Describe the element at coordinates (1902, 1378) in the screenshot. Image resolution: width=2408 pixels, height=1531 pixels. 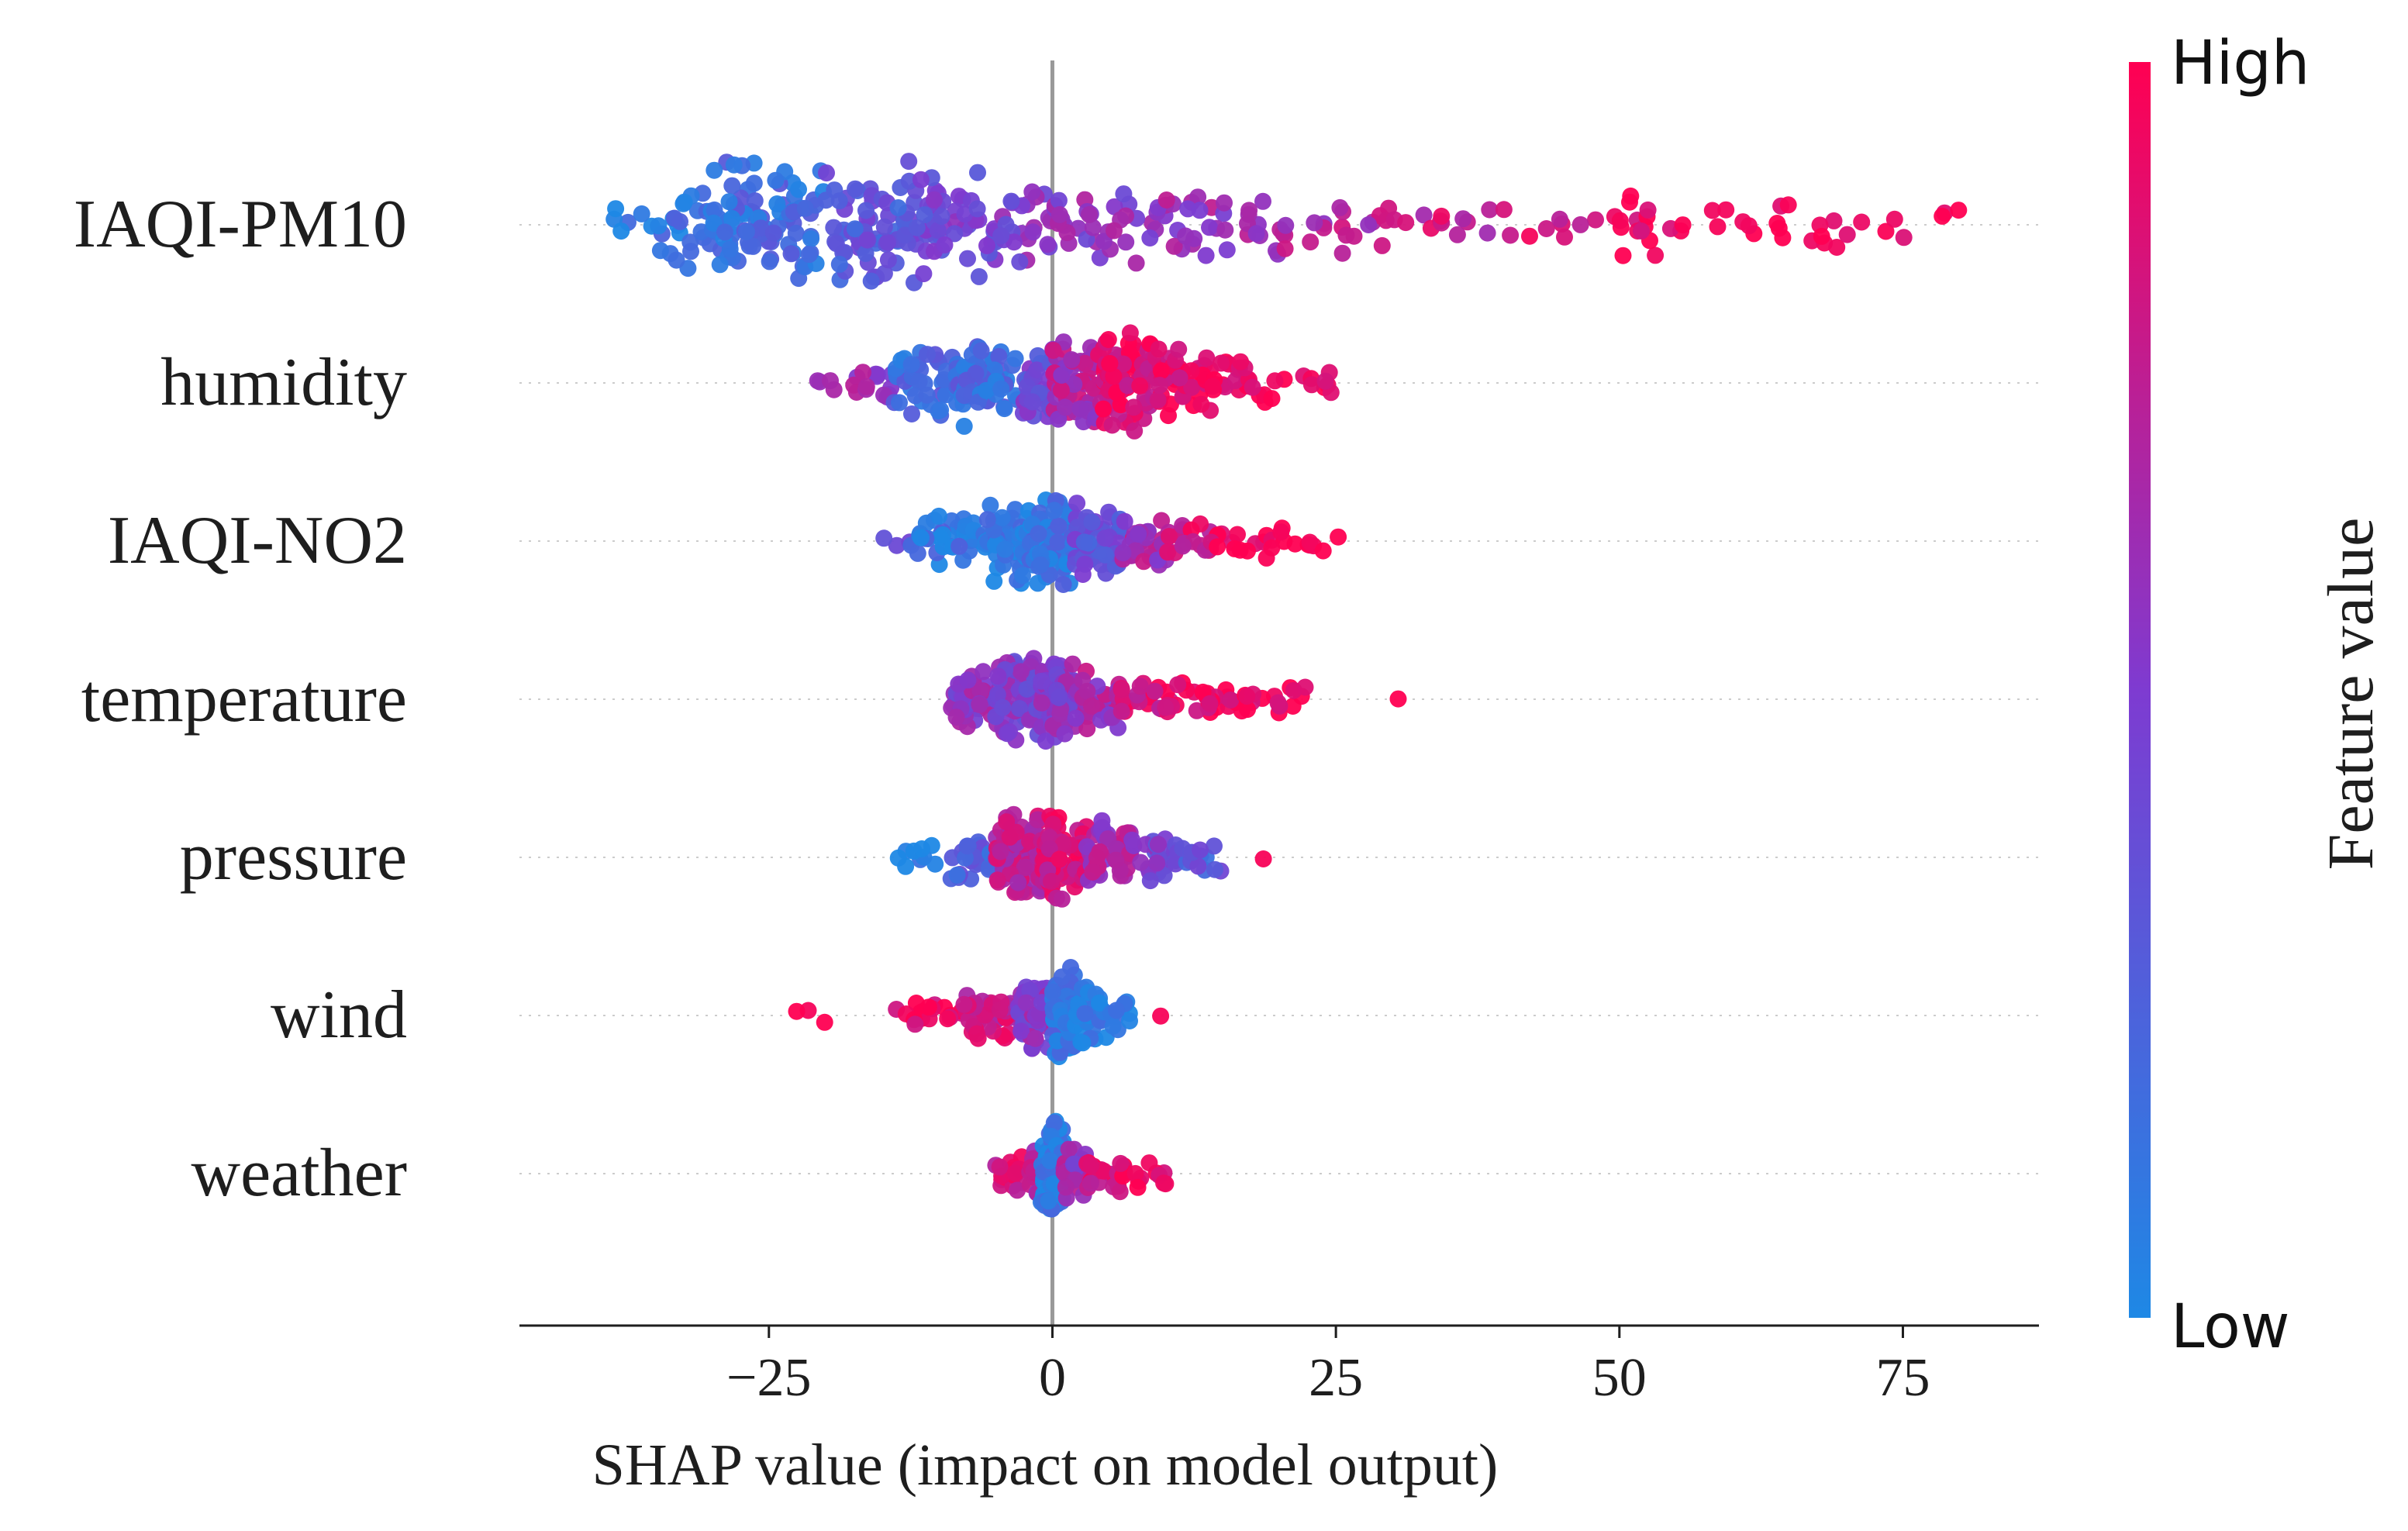
I see `x-tick-label: 75` at that location.